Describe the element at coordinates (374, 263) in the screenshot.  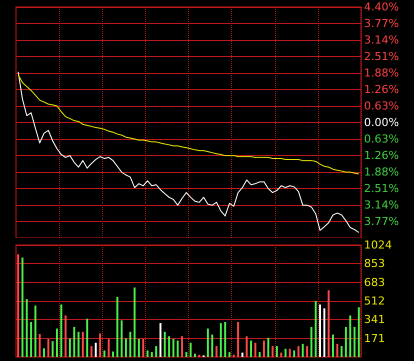
I see `y-tick-label: 853` at that location.